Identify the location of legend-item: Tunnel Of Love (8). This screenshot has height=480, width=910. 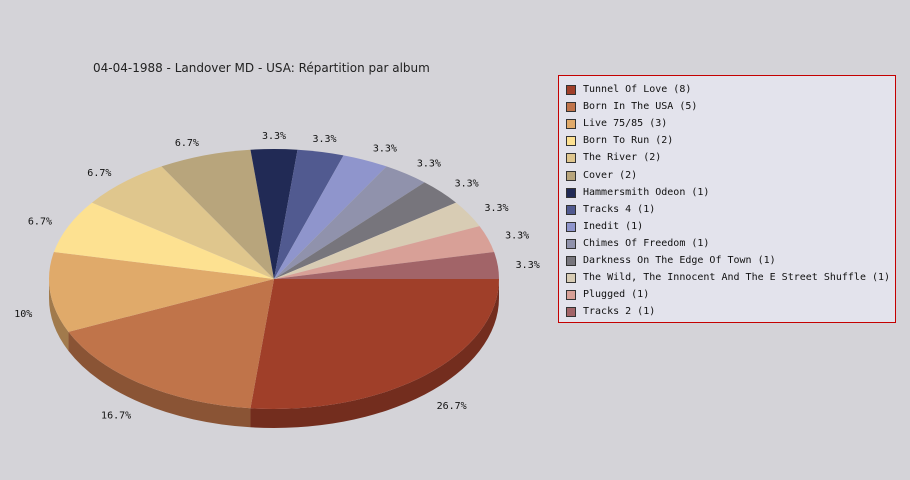
(628, 90).